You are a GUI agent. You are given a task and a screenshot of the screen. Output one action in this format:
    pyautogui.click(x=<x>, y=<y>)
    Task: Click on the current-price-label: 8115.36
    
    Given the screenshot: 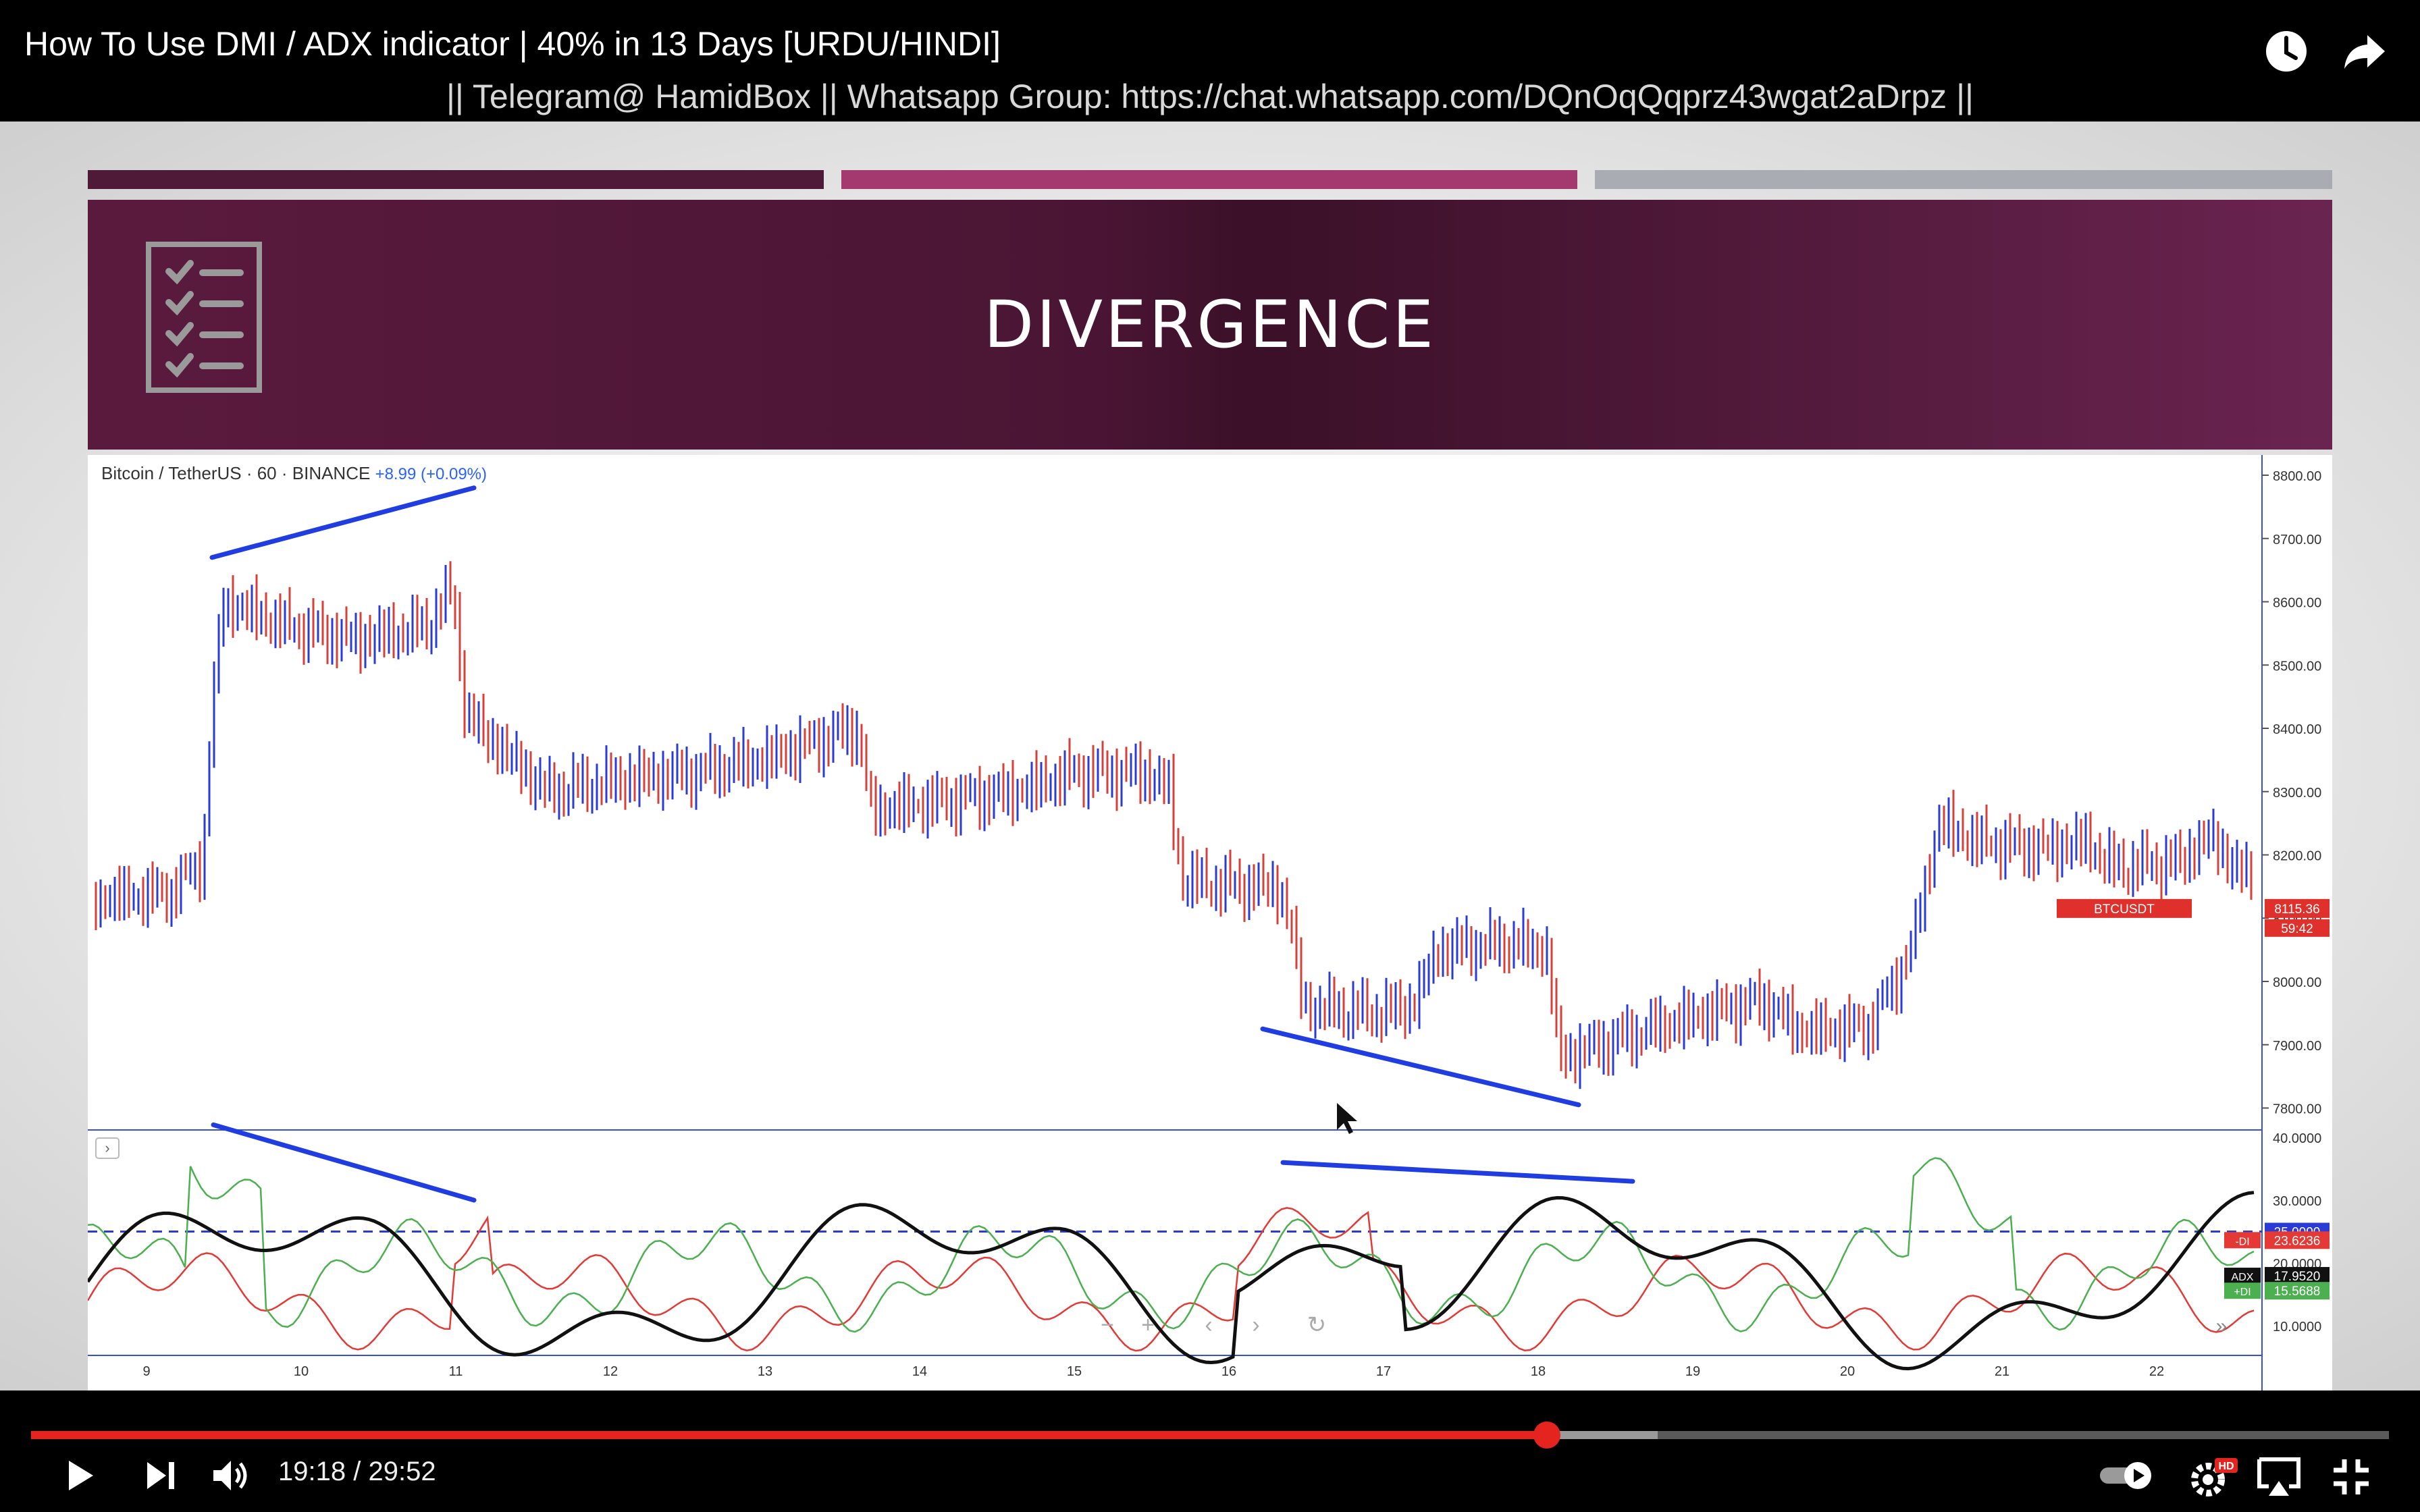 What is the action you would take?
    pyautogui.click(x=2296, y=909)
    